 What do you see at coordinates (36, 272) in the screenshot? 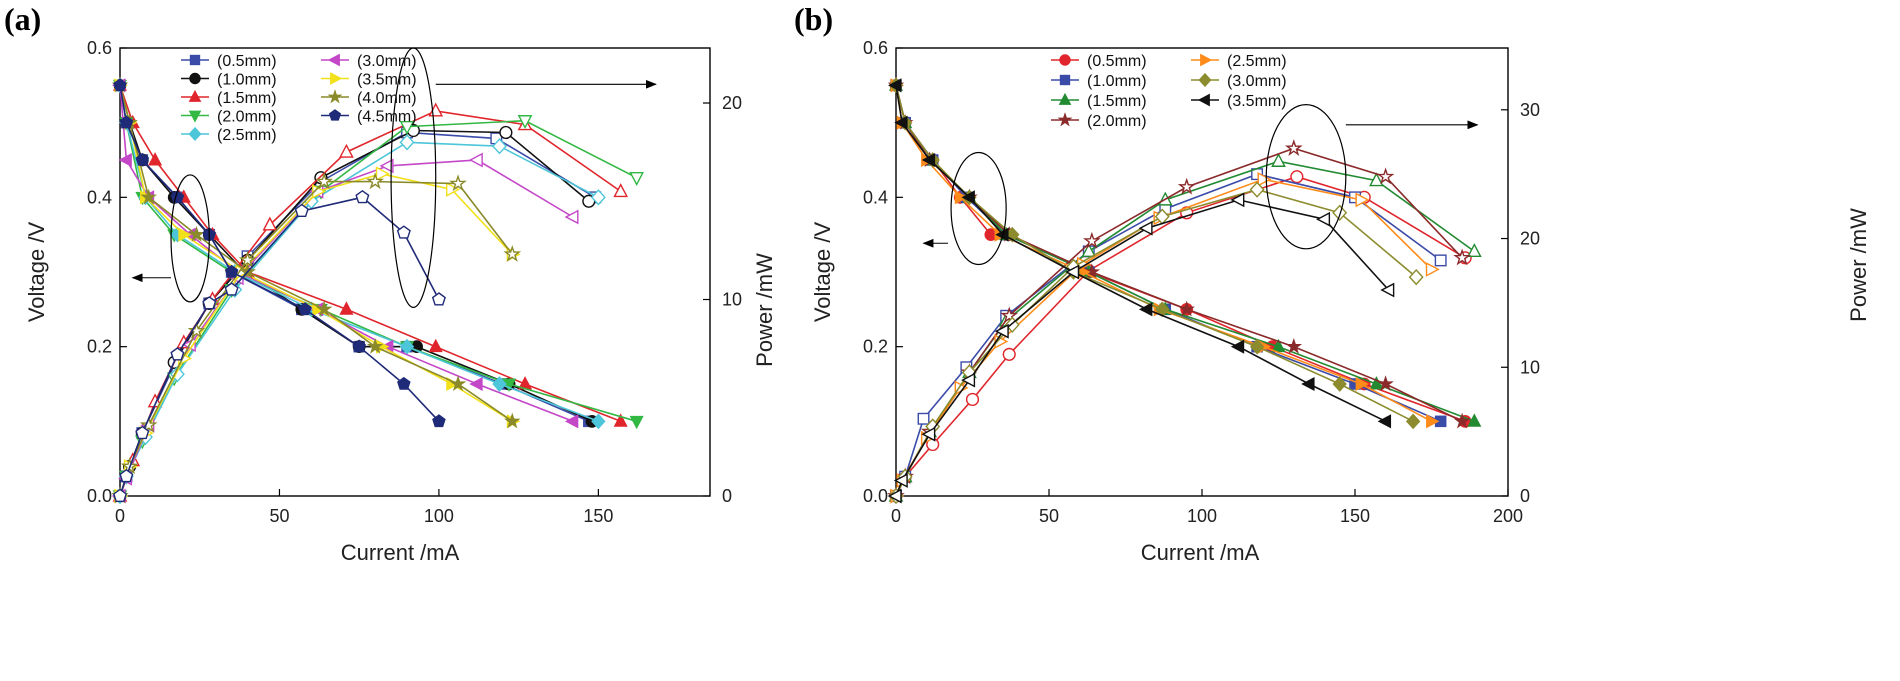
I see `y-axis-title: Voltage /V` at bounding box center [36, 272].